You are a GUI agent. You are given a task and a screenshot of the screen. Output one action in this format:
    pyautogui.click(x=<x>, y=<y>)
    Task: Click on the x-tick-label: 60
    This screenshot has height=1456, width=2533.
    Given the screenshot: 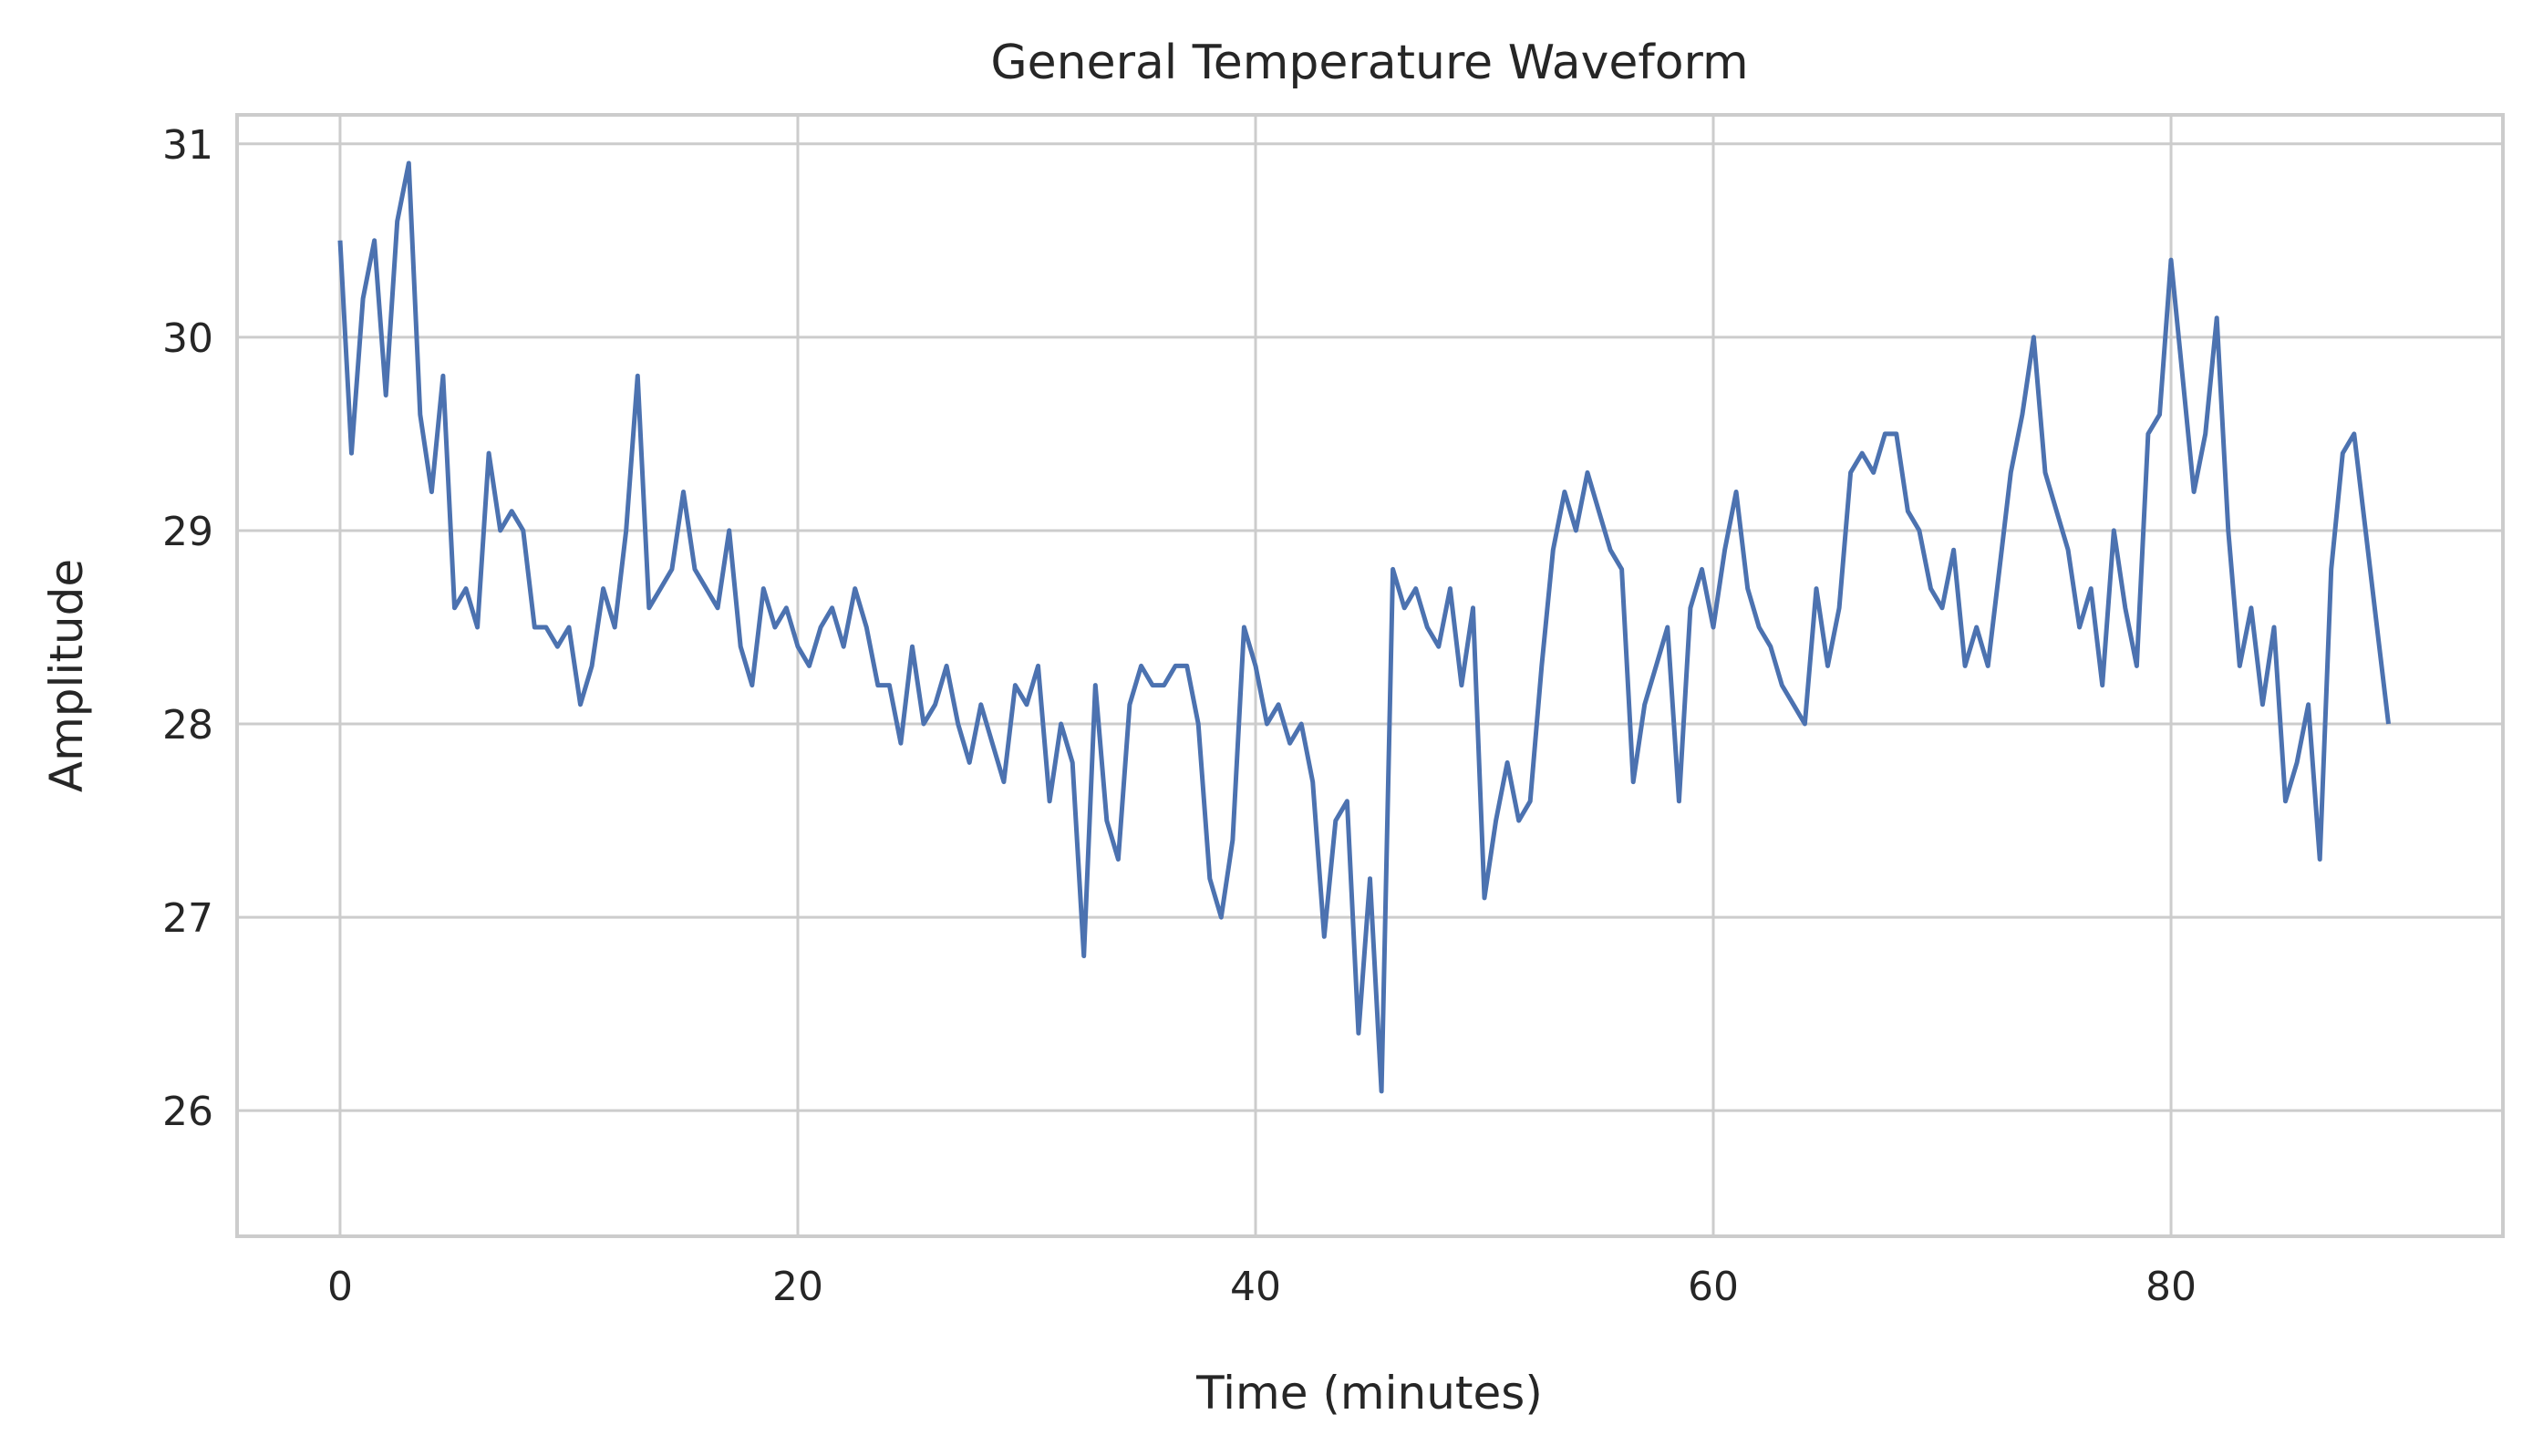 What is the action you would take?
    pyautogui.click(x=1713, y=1287)
    